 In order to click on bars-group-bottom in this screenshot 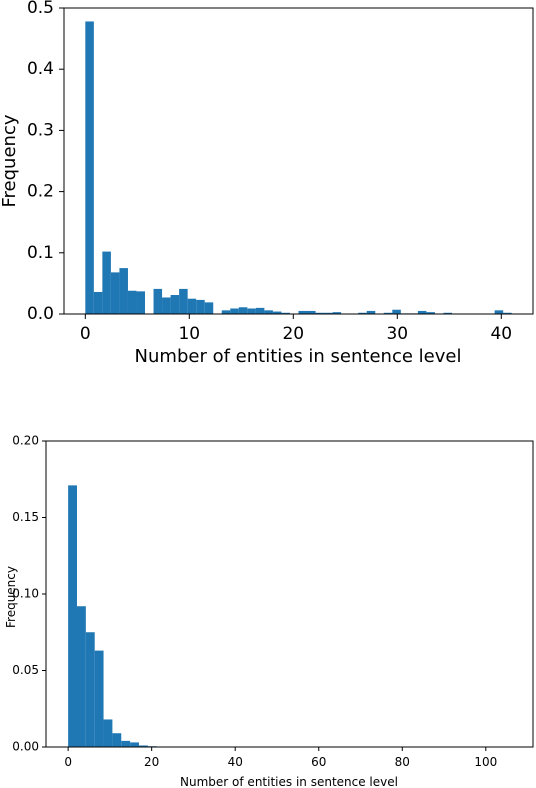, I will do `click(126, 616)`.